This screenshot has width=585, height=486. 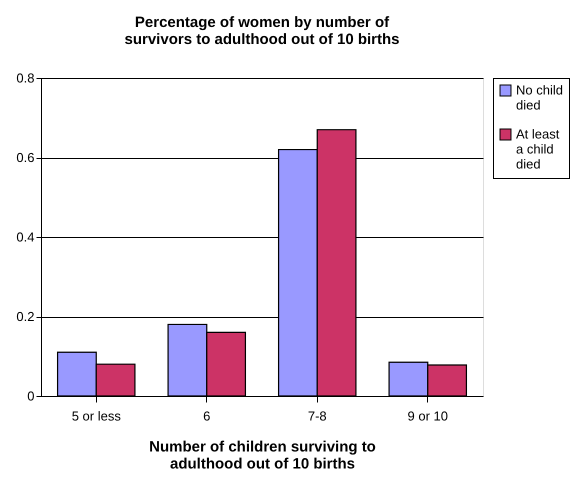 What do you see at coordinates (317, 416) in the screenshot?
I see `x-tick-label: 7-8` at bounding box center [317, 416].